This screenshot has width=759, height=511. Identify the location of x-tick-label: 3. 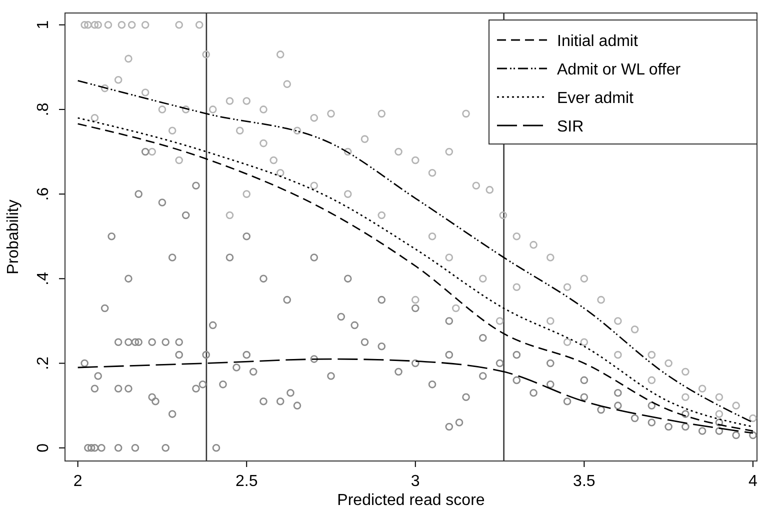
(415, 481).